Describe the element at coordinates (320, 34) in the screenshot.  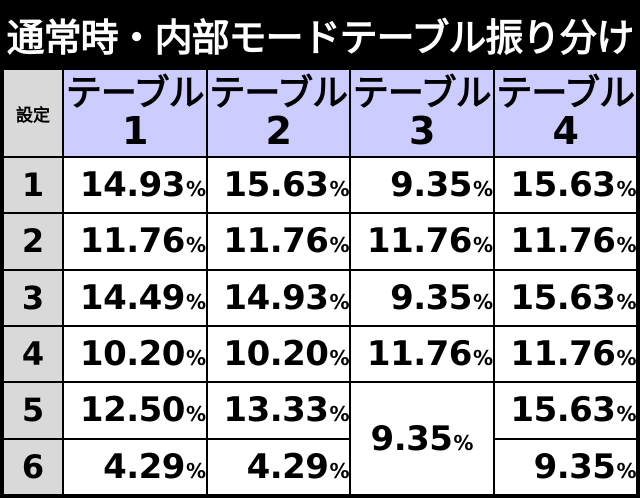
I see `page-title: 通常時・内部モードテーブル振り分け` at that location.